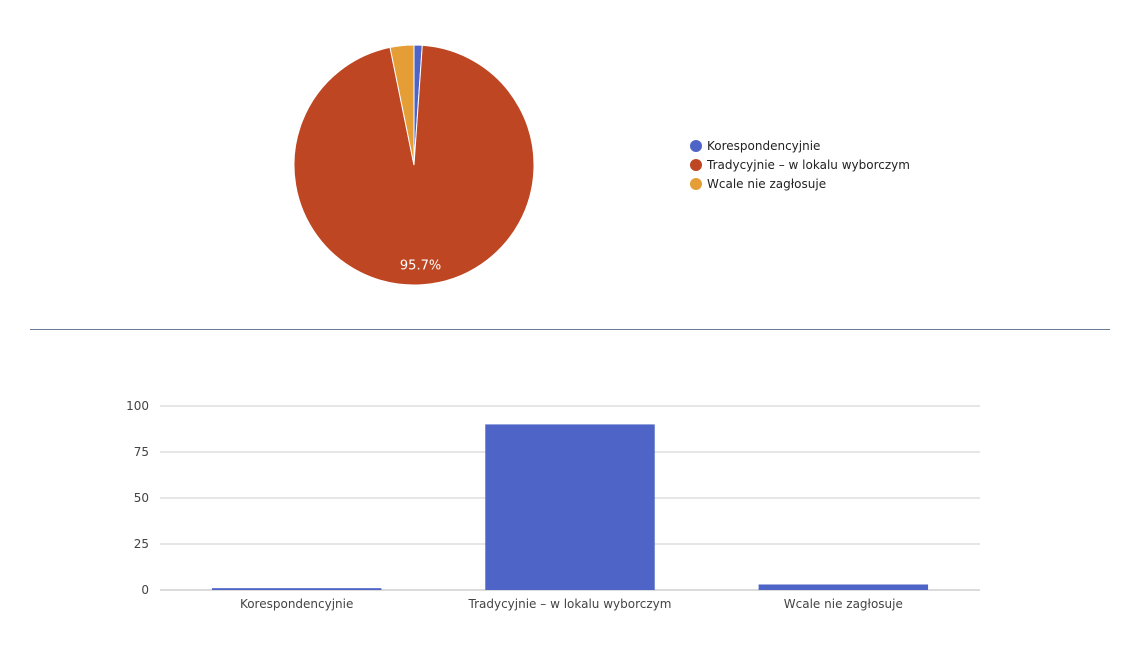  I want to click on x-tick-label-tradycyjnie-w-lokalu-wyborczym: Tradycyjnie – w lokalu wyborczym, so click(570, 604).